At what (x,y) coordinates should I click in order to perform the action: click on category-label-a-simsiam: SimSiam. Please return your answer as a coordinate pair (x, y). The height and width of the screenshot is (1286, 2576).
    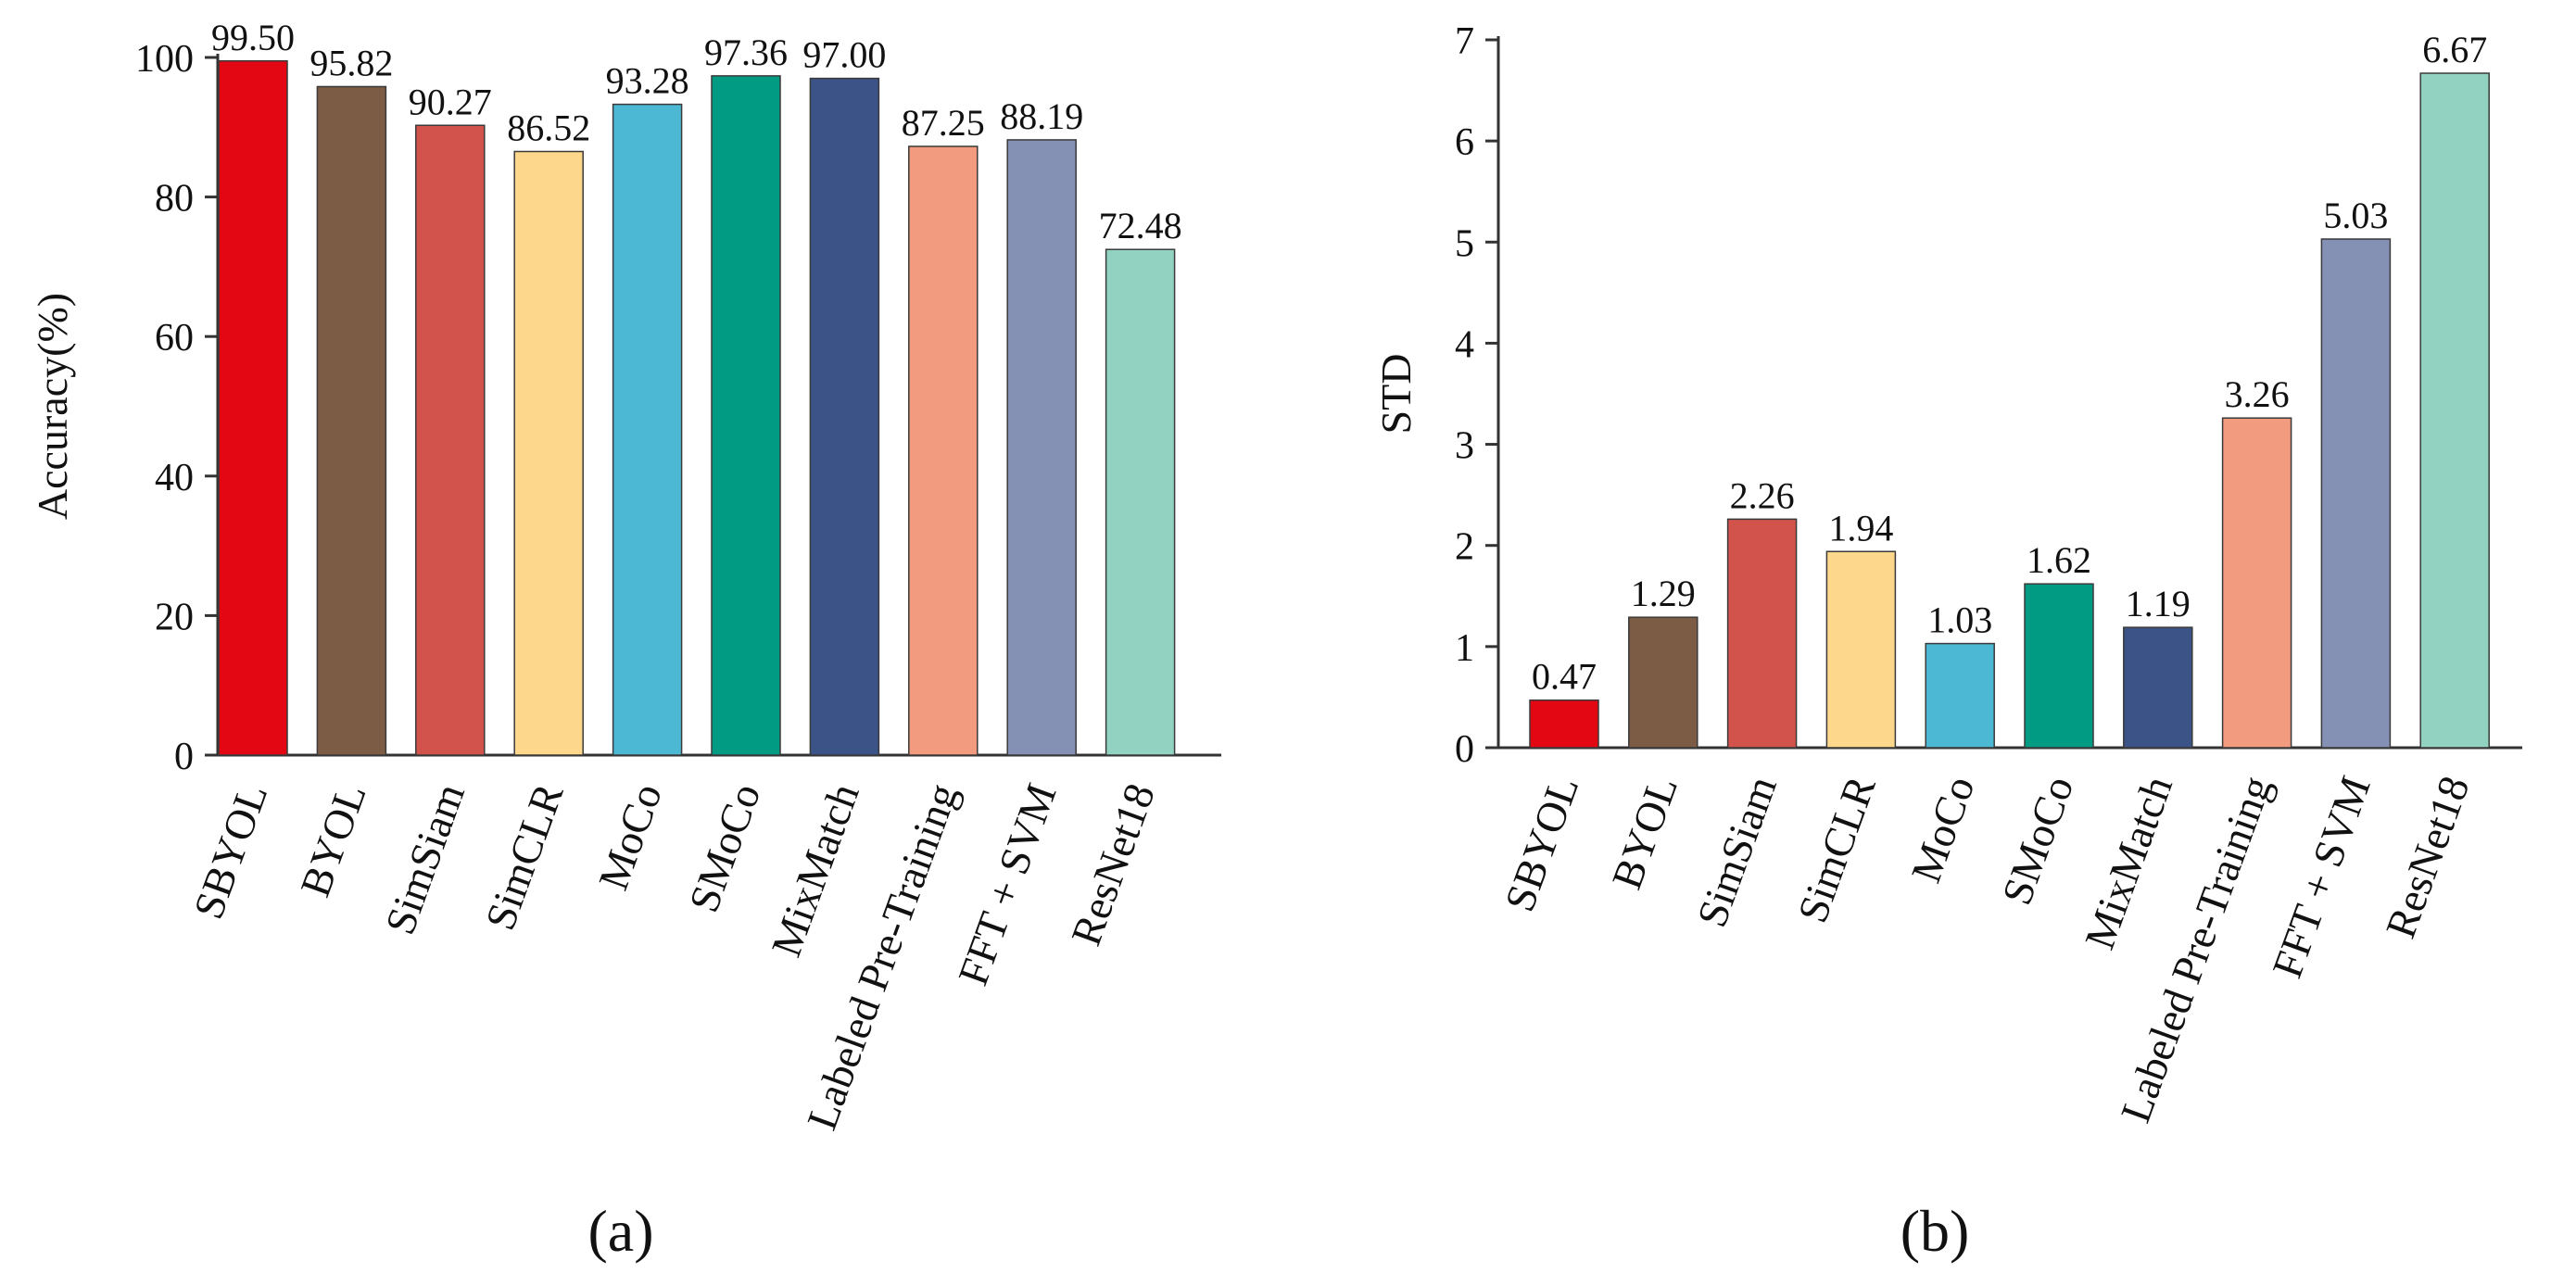
    Looking at the image, I should click on (425, 859).